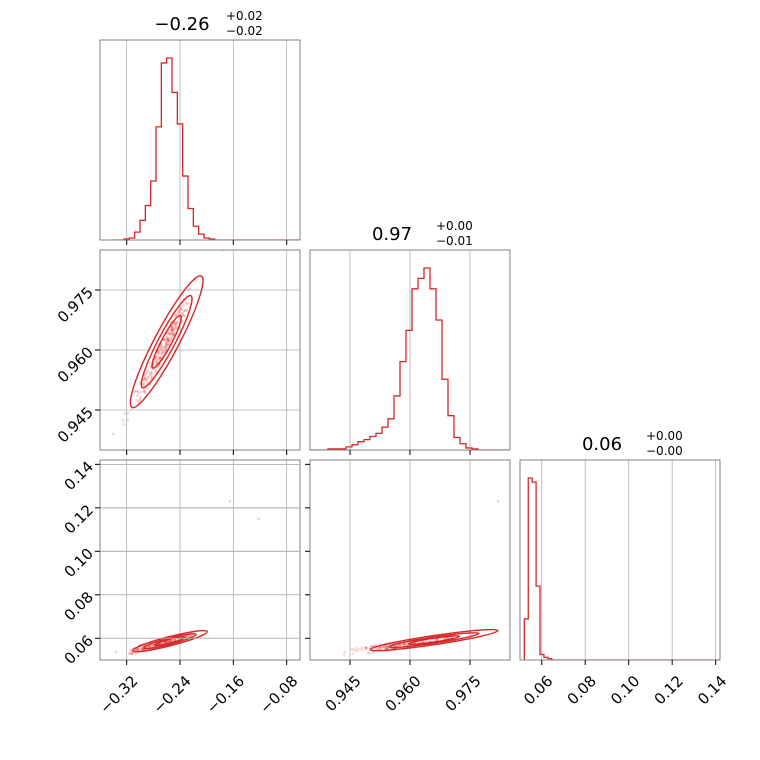 This screenshot has width=760, height=760. Describe the element at coordinates (75, 304) in the screenshot. I see `y-tick-label: 0.975` at that location.